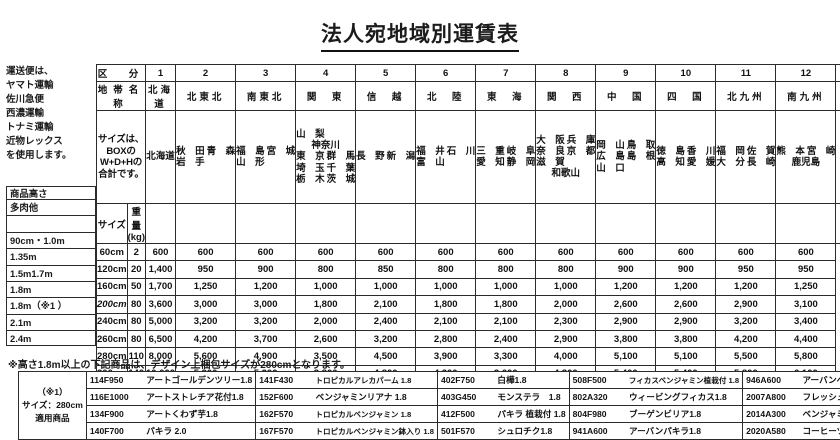  Describe the element at coordinates (746, 269) in the screenshot. I see `price-zone-11: 950` at that location.